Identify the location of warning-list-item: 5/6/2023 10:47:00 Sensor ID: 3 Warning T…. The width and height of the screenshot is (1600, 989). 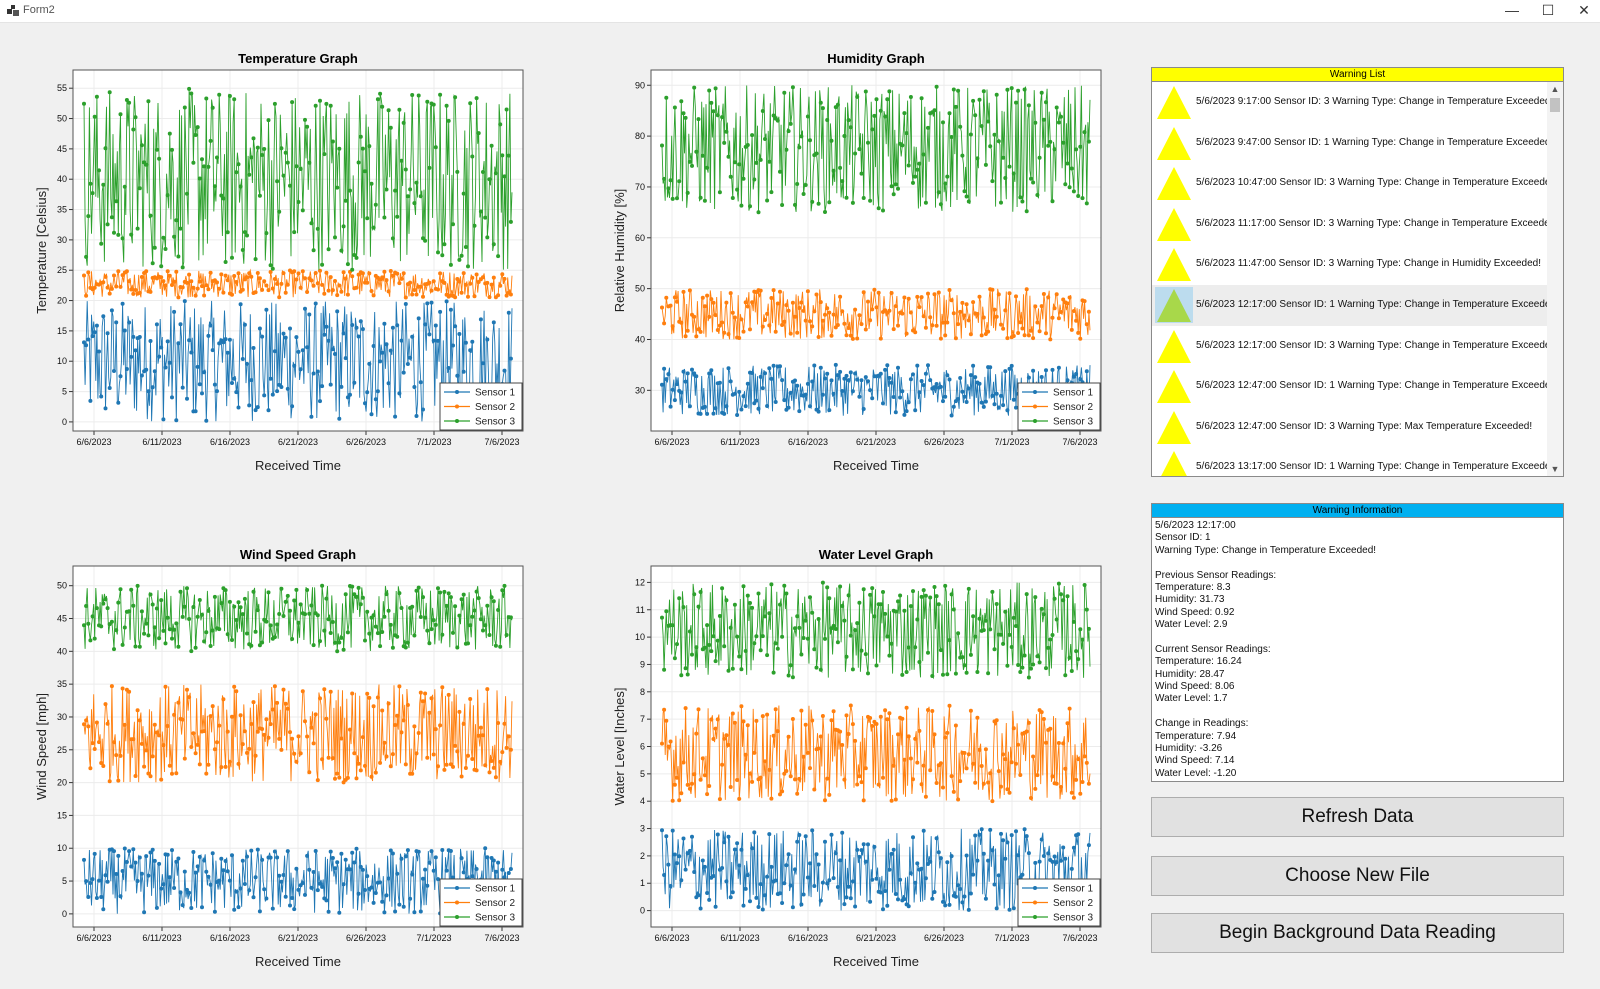
(1349, 183).